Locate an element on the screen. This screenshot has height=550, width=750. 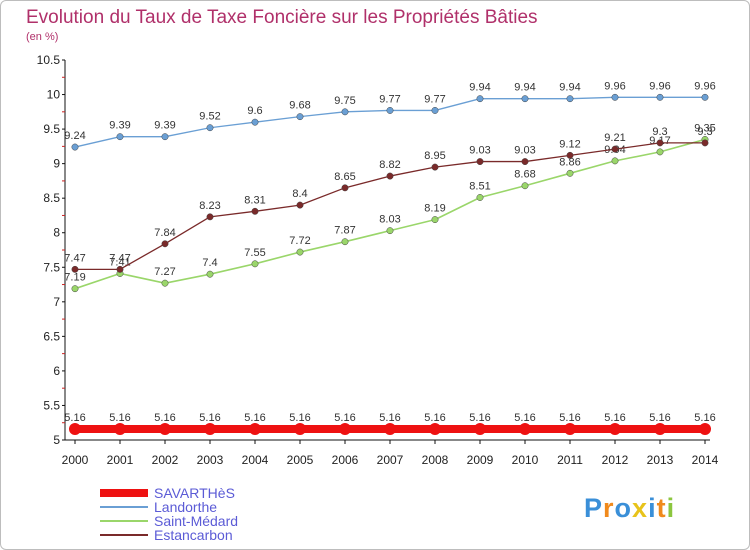
data-label: 7.47 is located at coordinates (74, 258).